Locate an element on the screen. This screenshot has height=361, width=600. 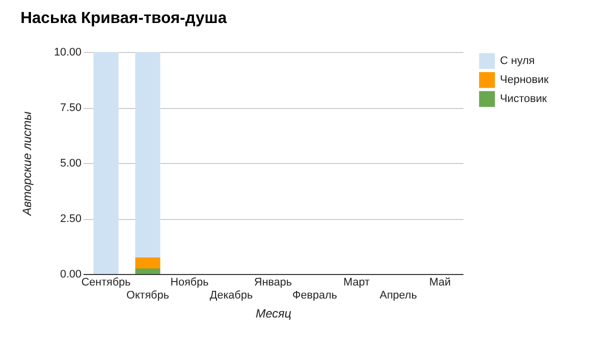
y-tick-label: 10.00 is located at coordinates (68, 52).